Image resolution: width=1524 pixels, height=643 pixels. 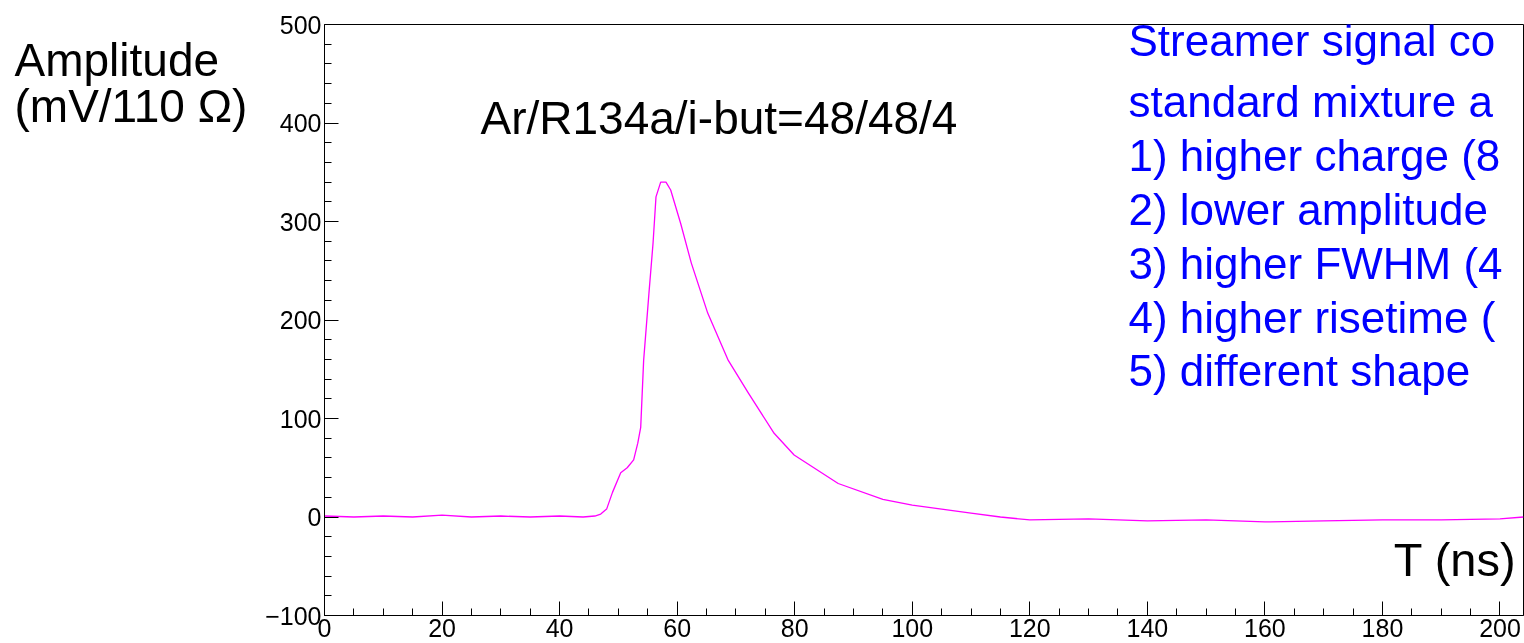 What do you see at coordinates (1500, 627) in the screenshot?
I see `x-tick-label: 200` at bounding box center [1500, 627].